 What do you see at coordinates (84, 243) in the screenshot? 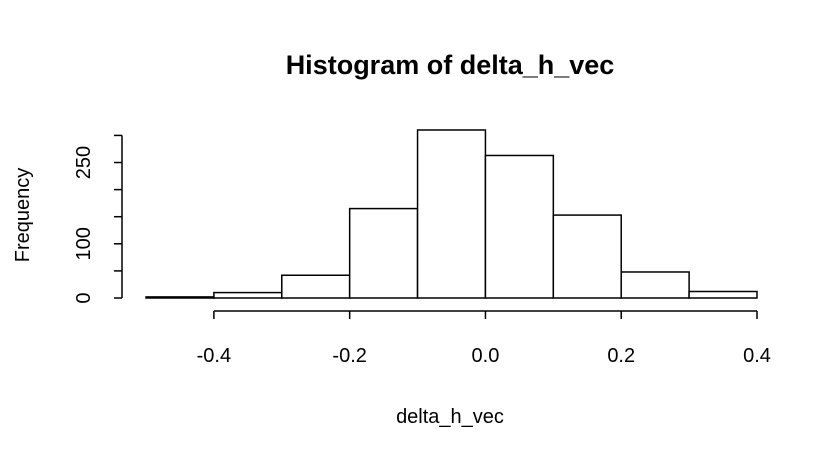
I see `y-axis-tick-label-3: 100` at bounding box center [84, 243].